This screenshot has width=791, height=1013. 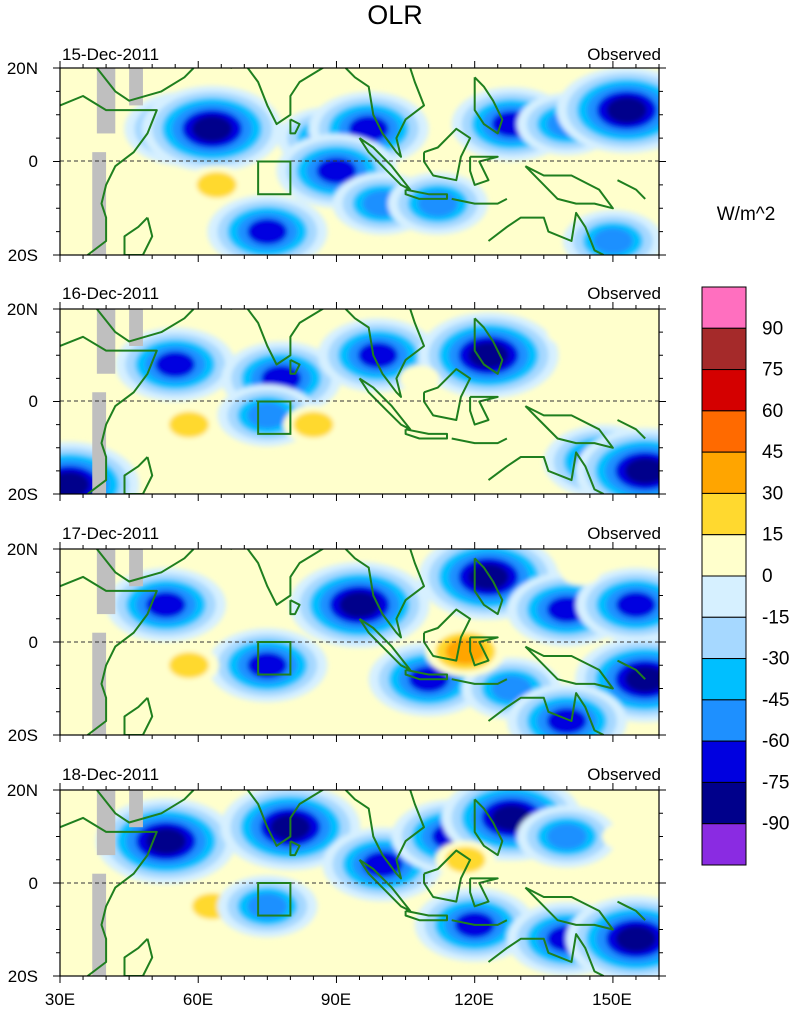 I want to click on panel-date: 16-Dec-2011, so click(x=110, y=293).